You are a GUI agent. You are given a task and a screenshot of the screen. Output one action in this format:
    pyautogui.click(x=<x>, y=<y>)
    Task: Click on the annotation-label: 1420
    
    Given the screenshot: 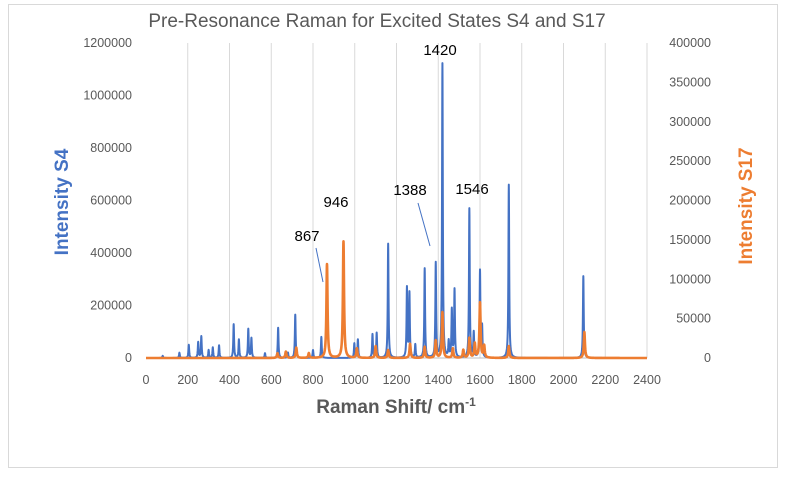 What is the action you would take?
    pyautogui.click(x=439, y=50)
    